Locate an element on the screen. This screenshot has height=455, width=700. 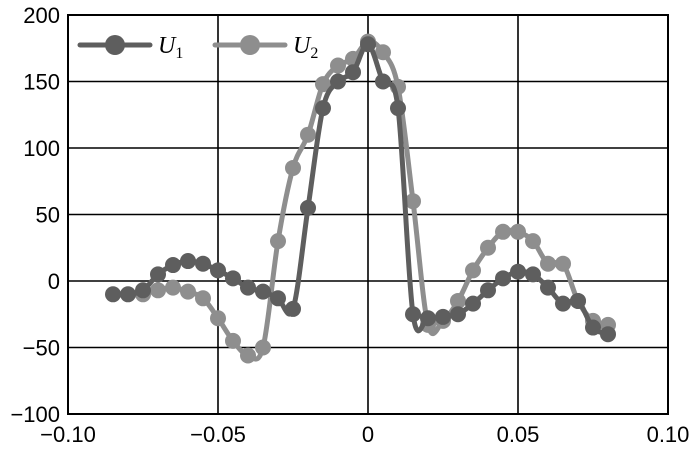
legend-item-u2: U2 is located at coordinates (265, 47).